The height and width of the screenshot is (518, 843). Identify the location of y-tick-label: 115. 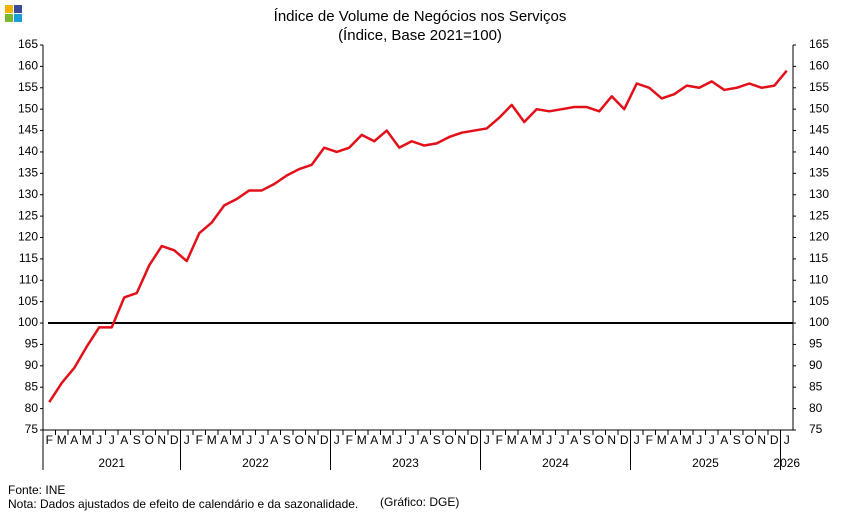
(28, 258).